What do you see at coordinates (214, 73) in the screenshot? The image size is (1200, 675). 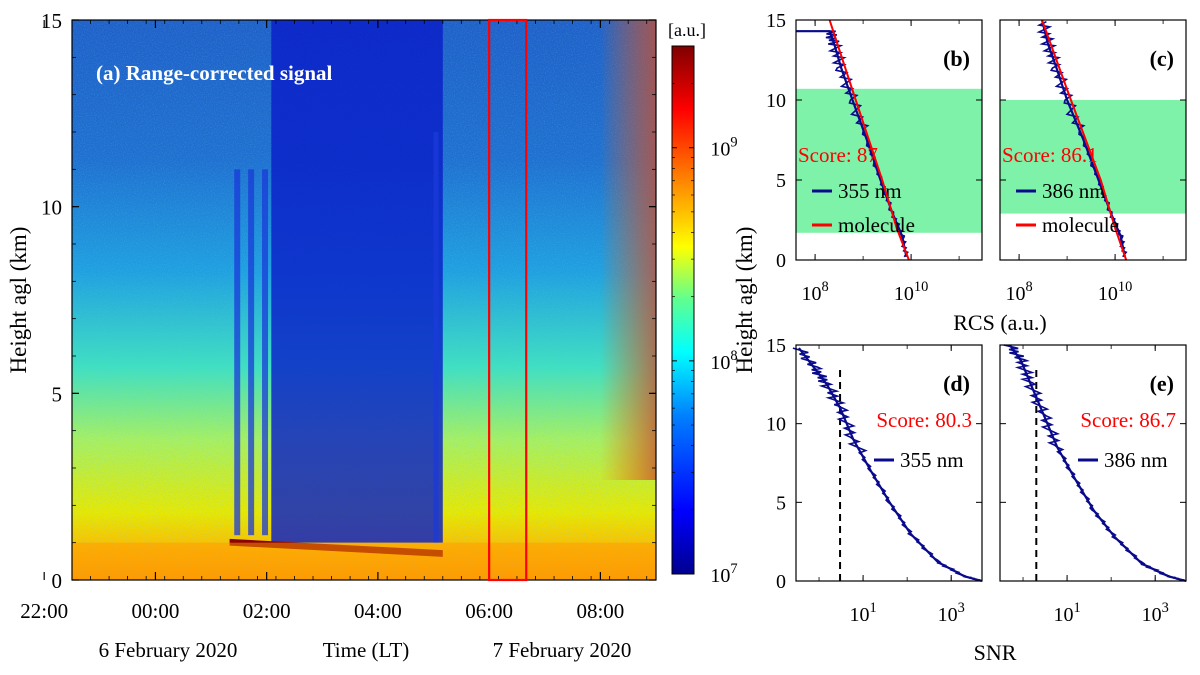 I see `heatmap-title: (a) Range-corrected signal` at bounding box center [214, 73].